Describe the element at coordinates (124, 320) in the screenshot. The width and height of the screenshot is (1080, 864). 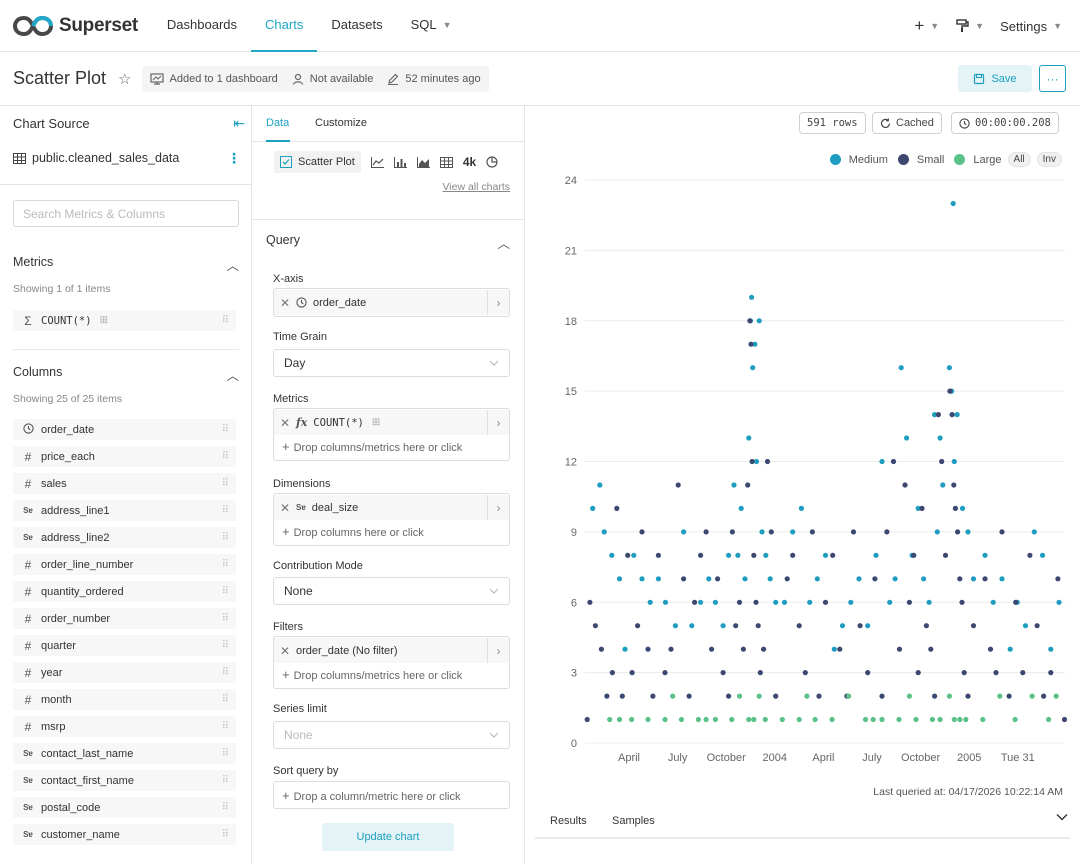
I see `metric-item: Σ COUNT(*) ⊞ ⠿` at that location.